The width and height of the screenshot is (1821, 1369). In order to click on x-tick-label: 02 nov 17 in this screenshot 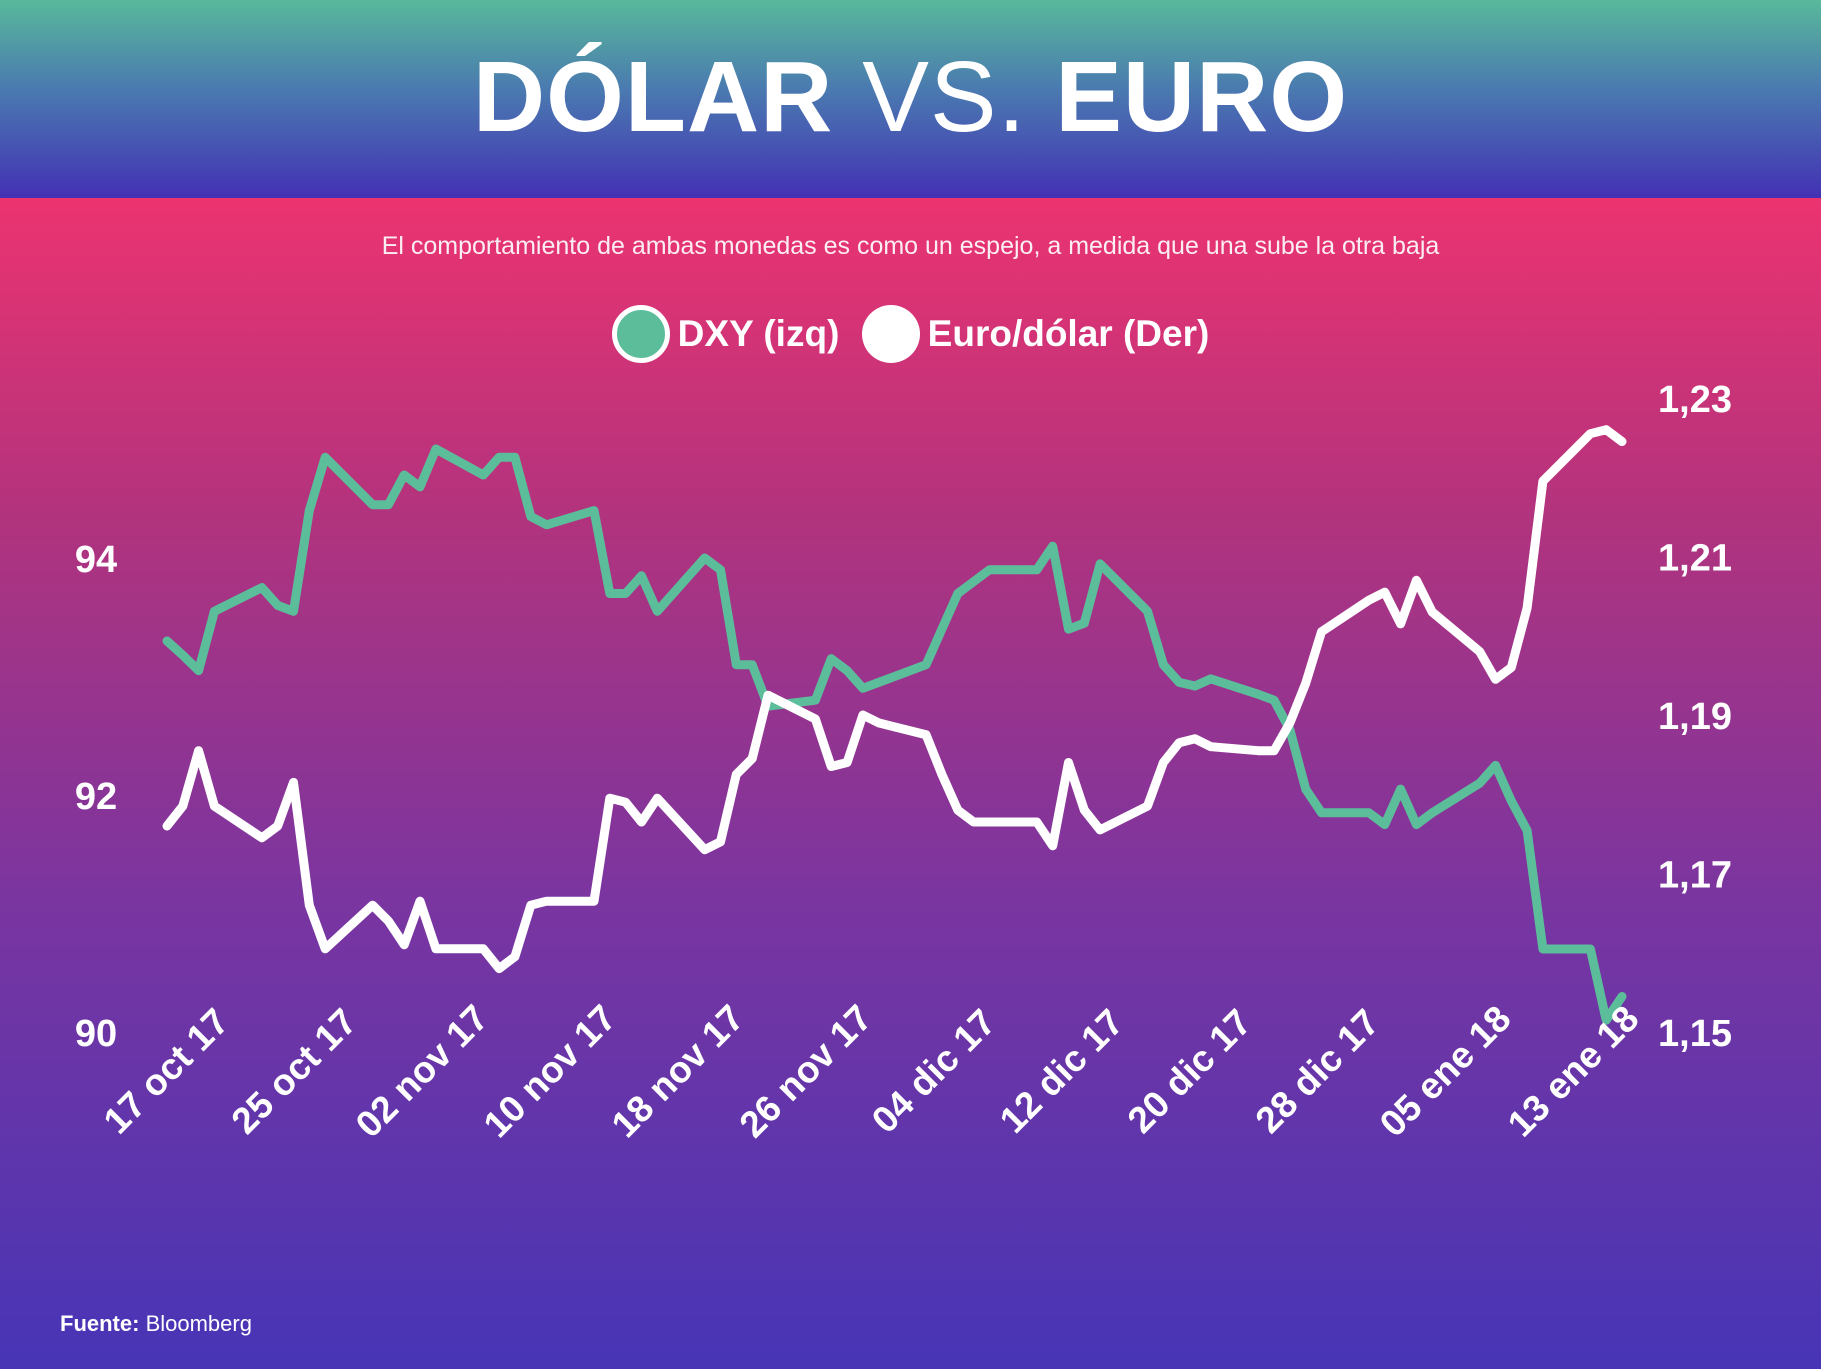, I will do `click(422, 1071)`.